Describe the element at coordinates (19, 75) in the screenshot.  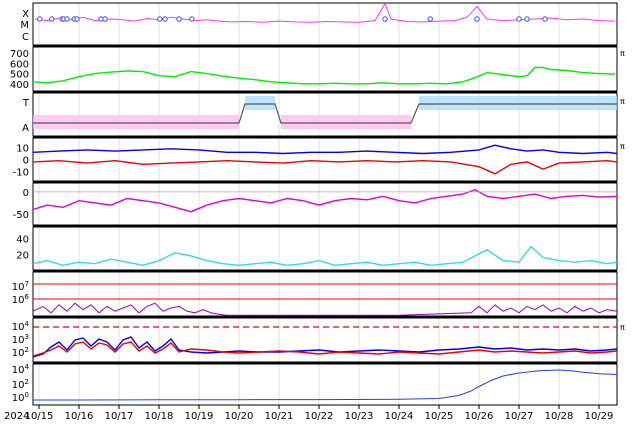
I see `ytick-label: 500` at that location.